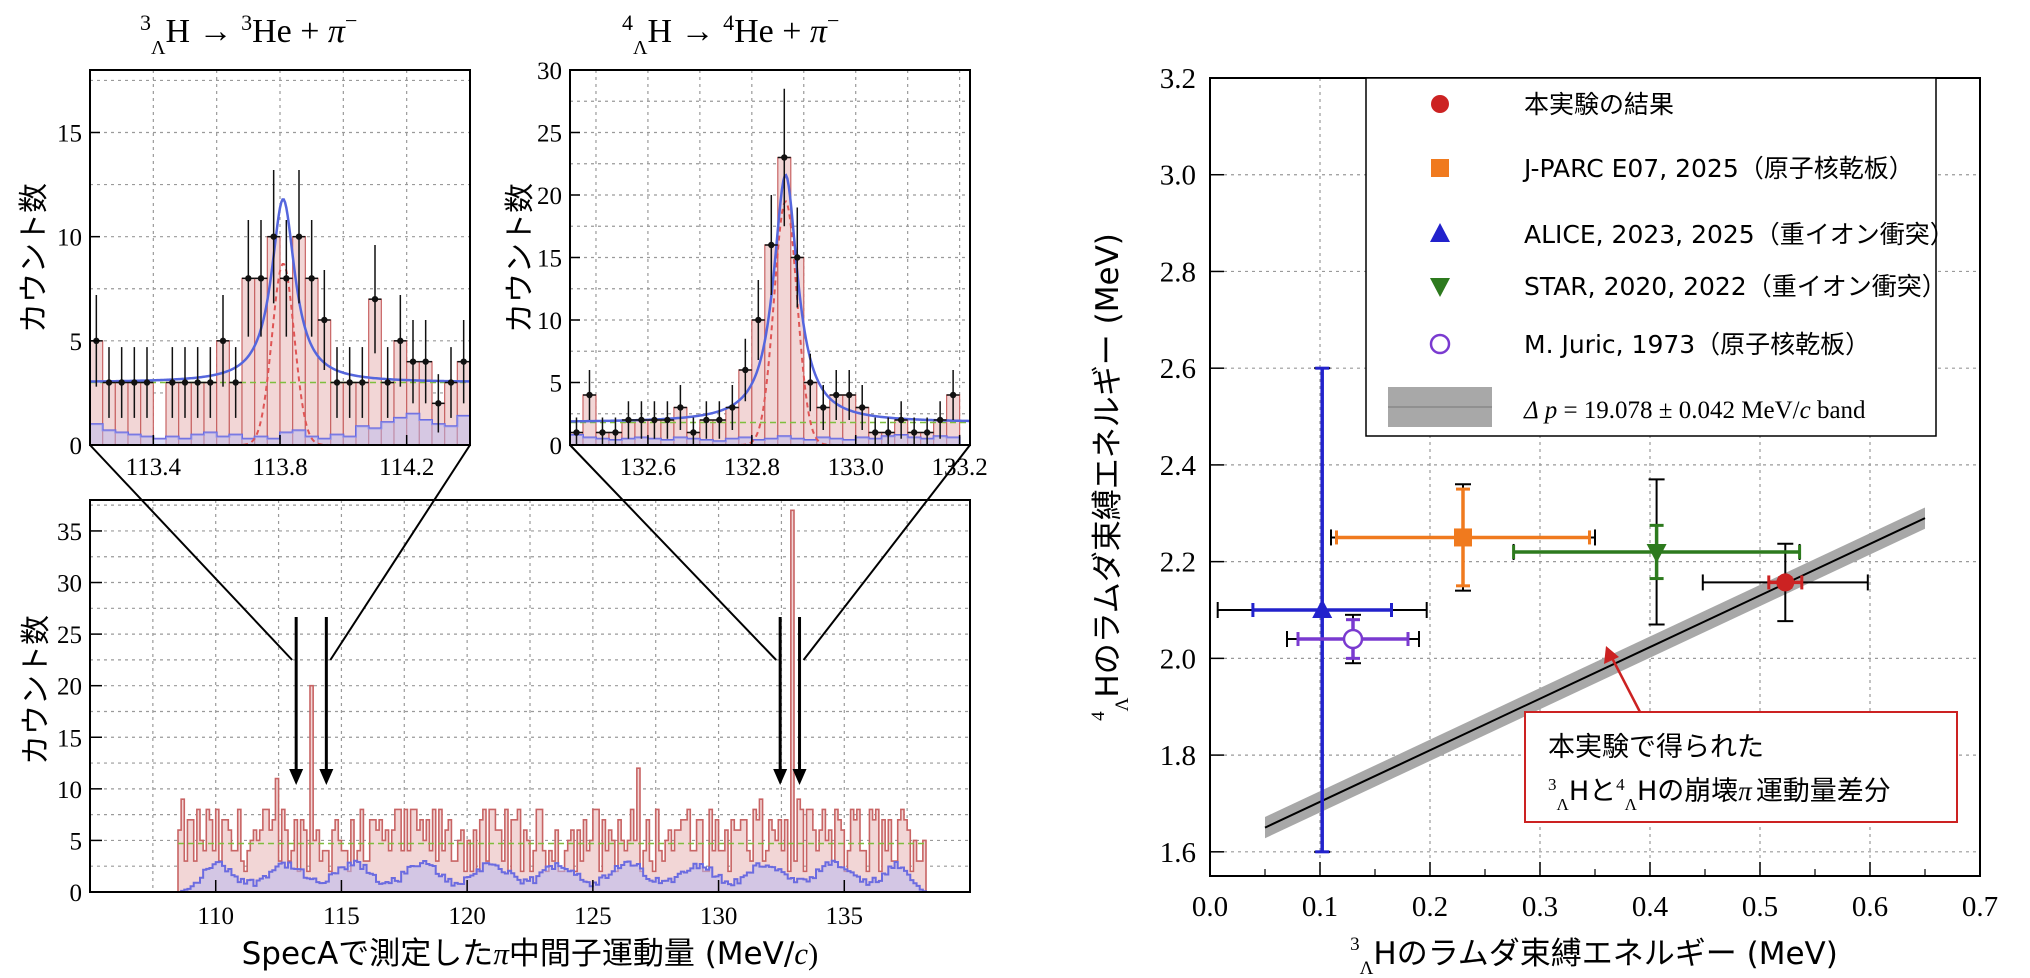 The height and width of the screenshot is (978, 2030). Describe the element at coordinates (549, 134) in the screenshot. I see `i2-ytick-label: 25` at that location.